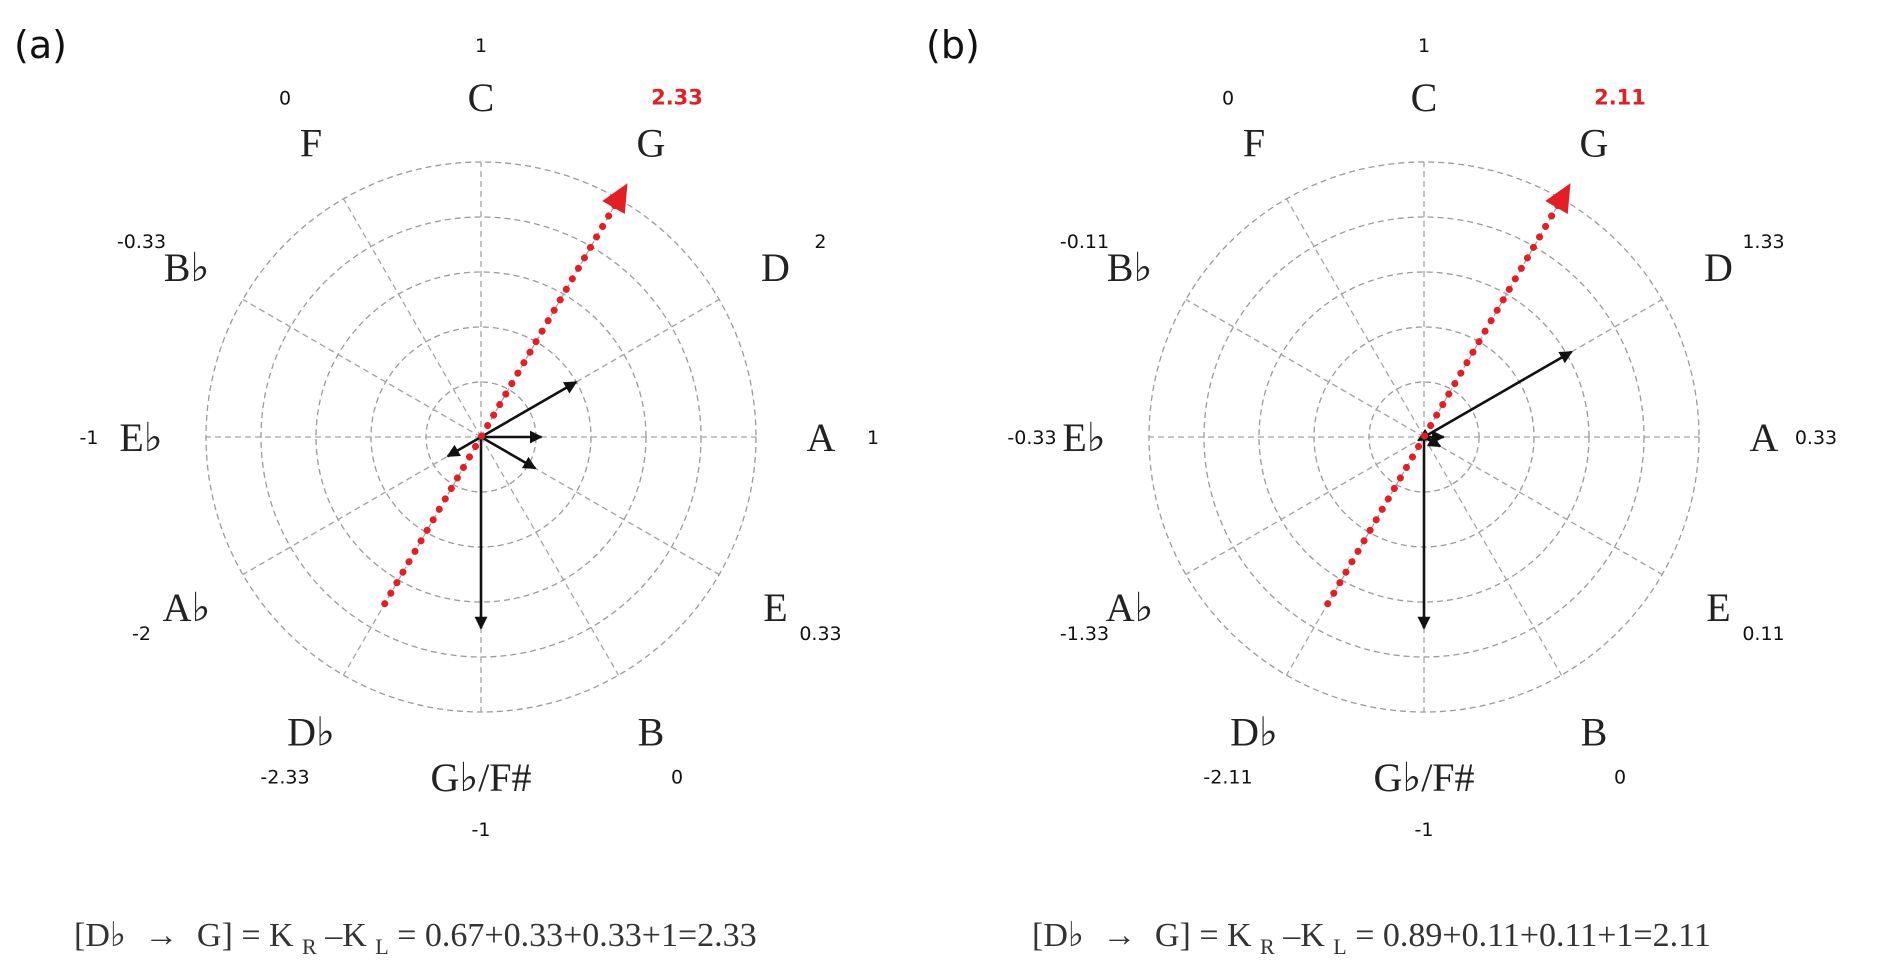 This screenshot has width=1884, height=979. Describe the element at coordinates (1763, 242) in the screenshot. I see `note-value: 1.33` at that location.